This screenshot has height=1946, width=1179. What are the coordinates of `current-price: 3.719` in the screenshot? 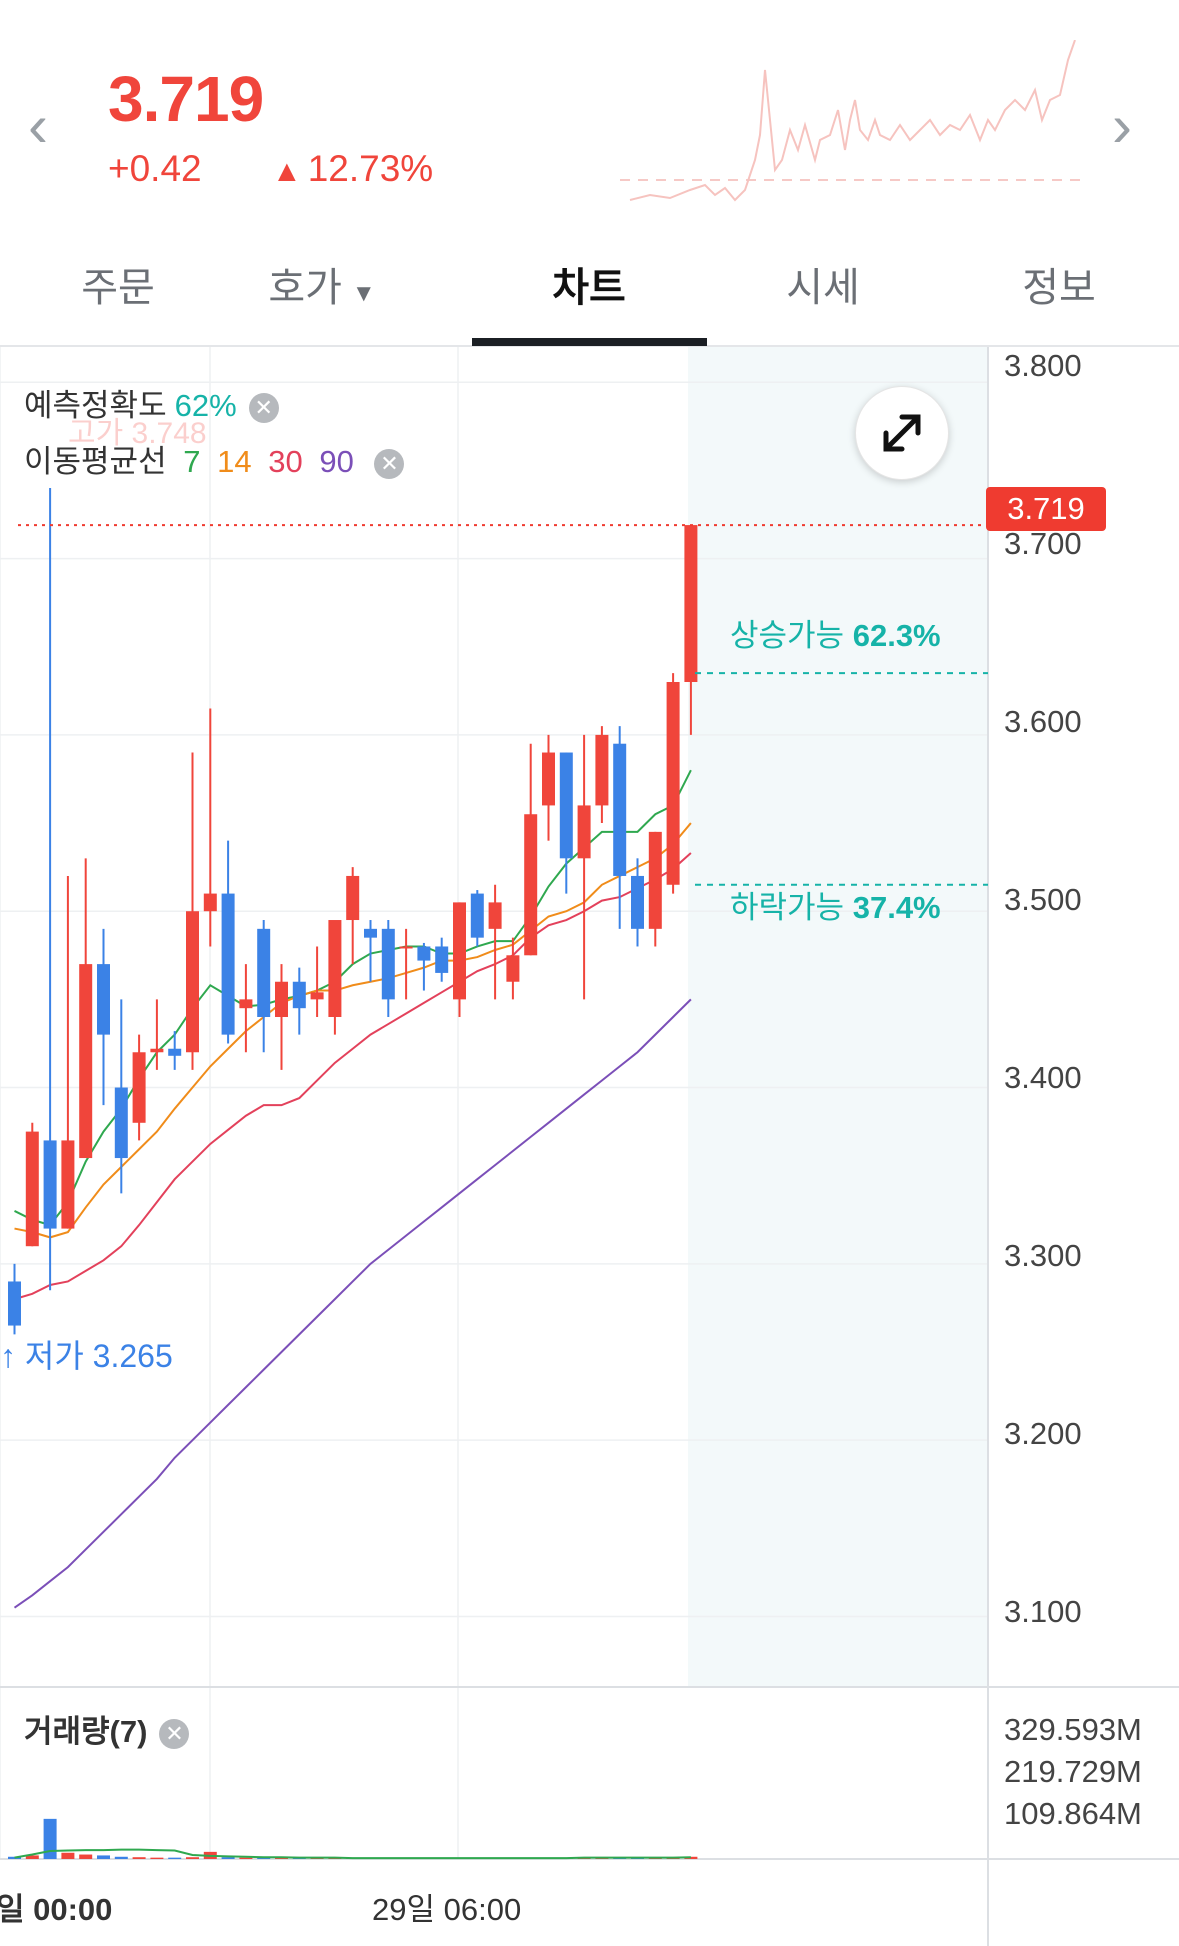 It's located at (186, 99).